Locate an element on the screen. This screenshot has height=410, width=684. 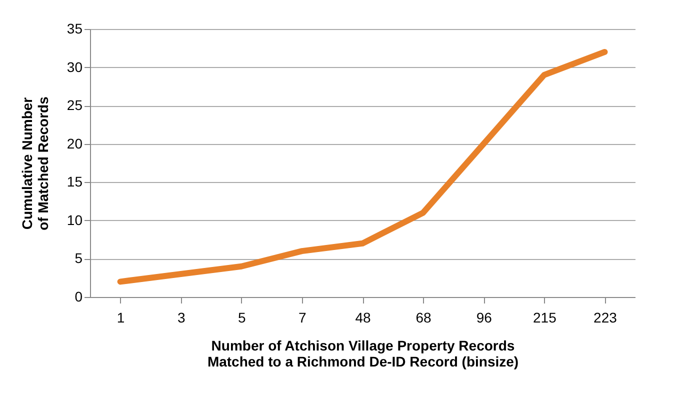
x-tick-label: 96 is located at coordinates (484, 318).